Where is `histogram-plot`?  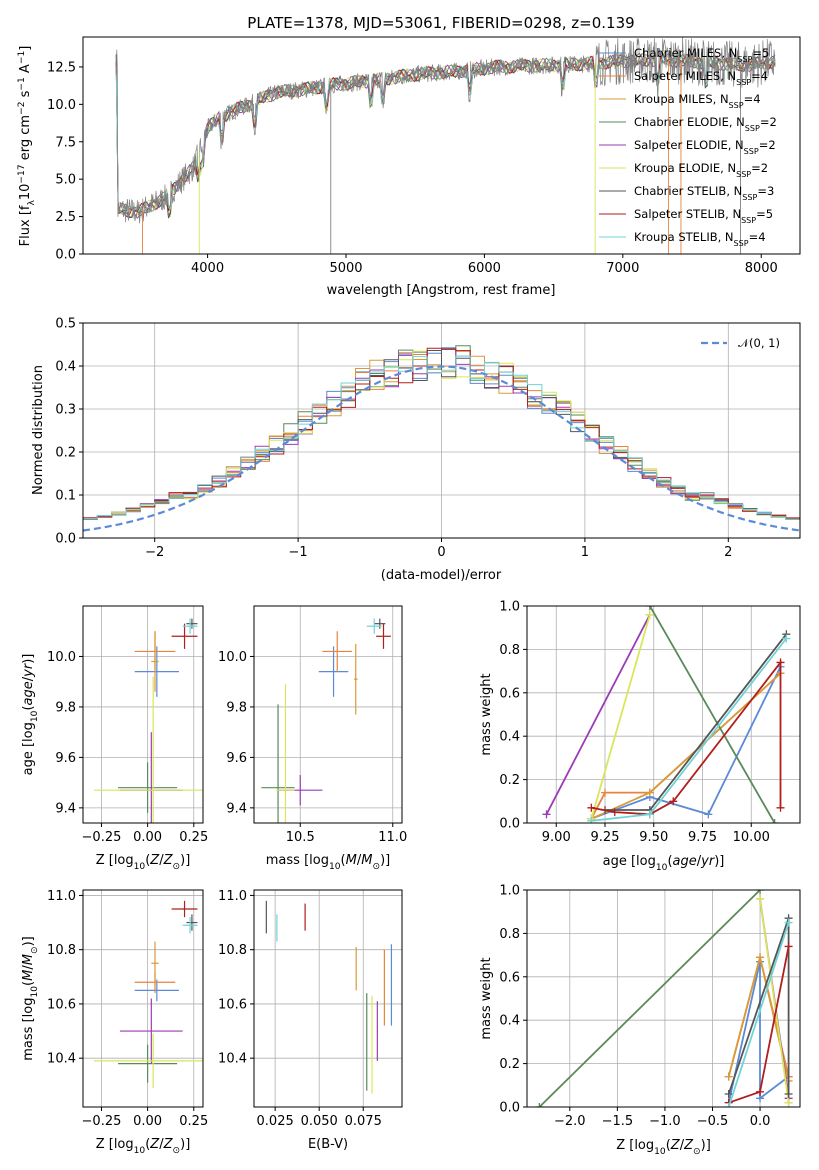 histogram-plot is located at coordinates (441, 438).